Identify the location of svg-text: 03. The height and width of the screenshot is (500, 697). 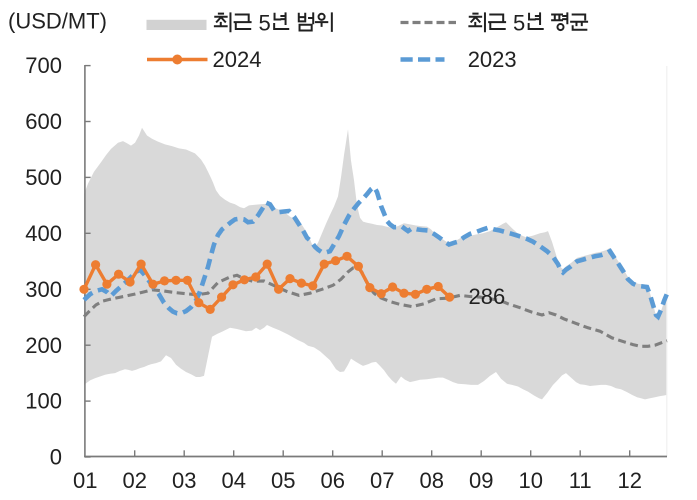
(184, 480).